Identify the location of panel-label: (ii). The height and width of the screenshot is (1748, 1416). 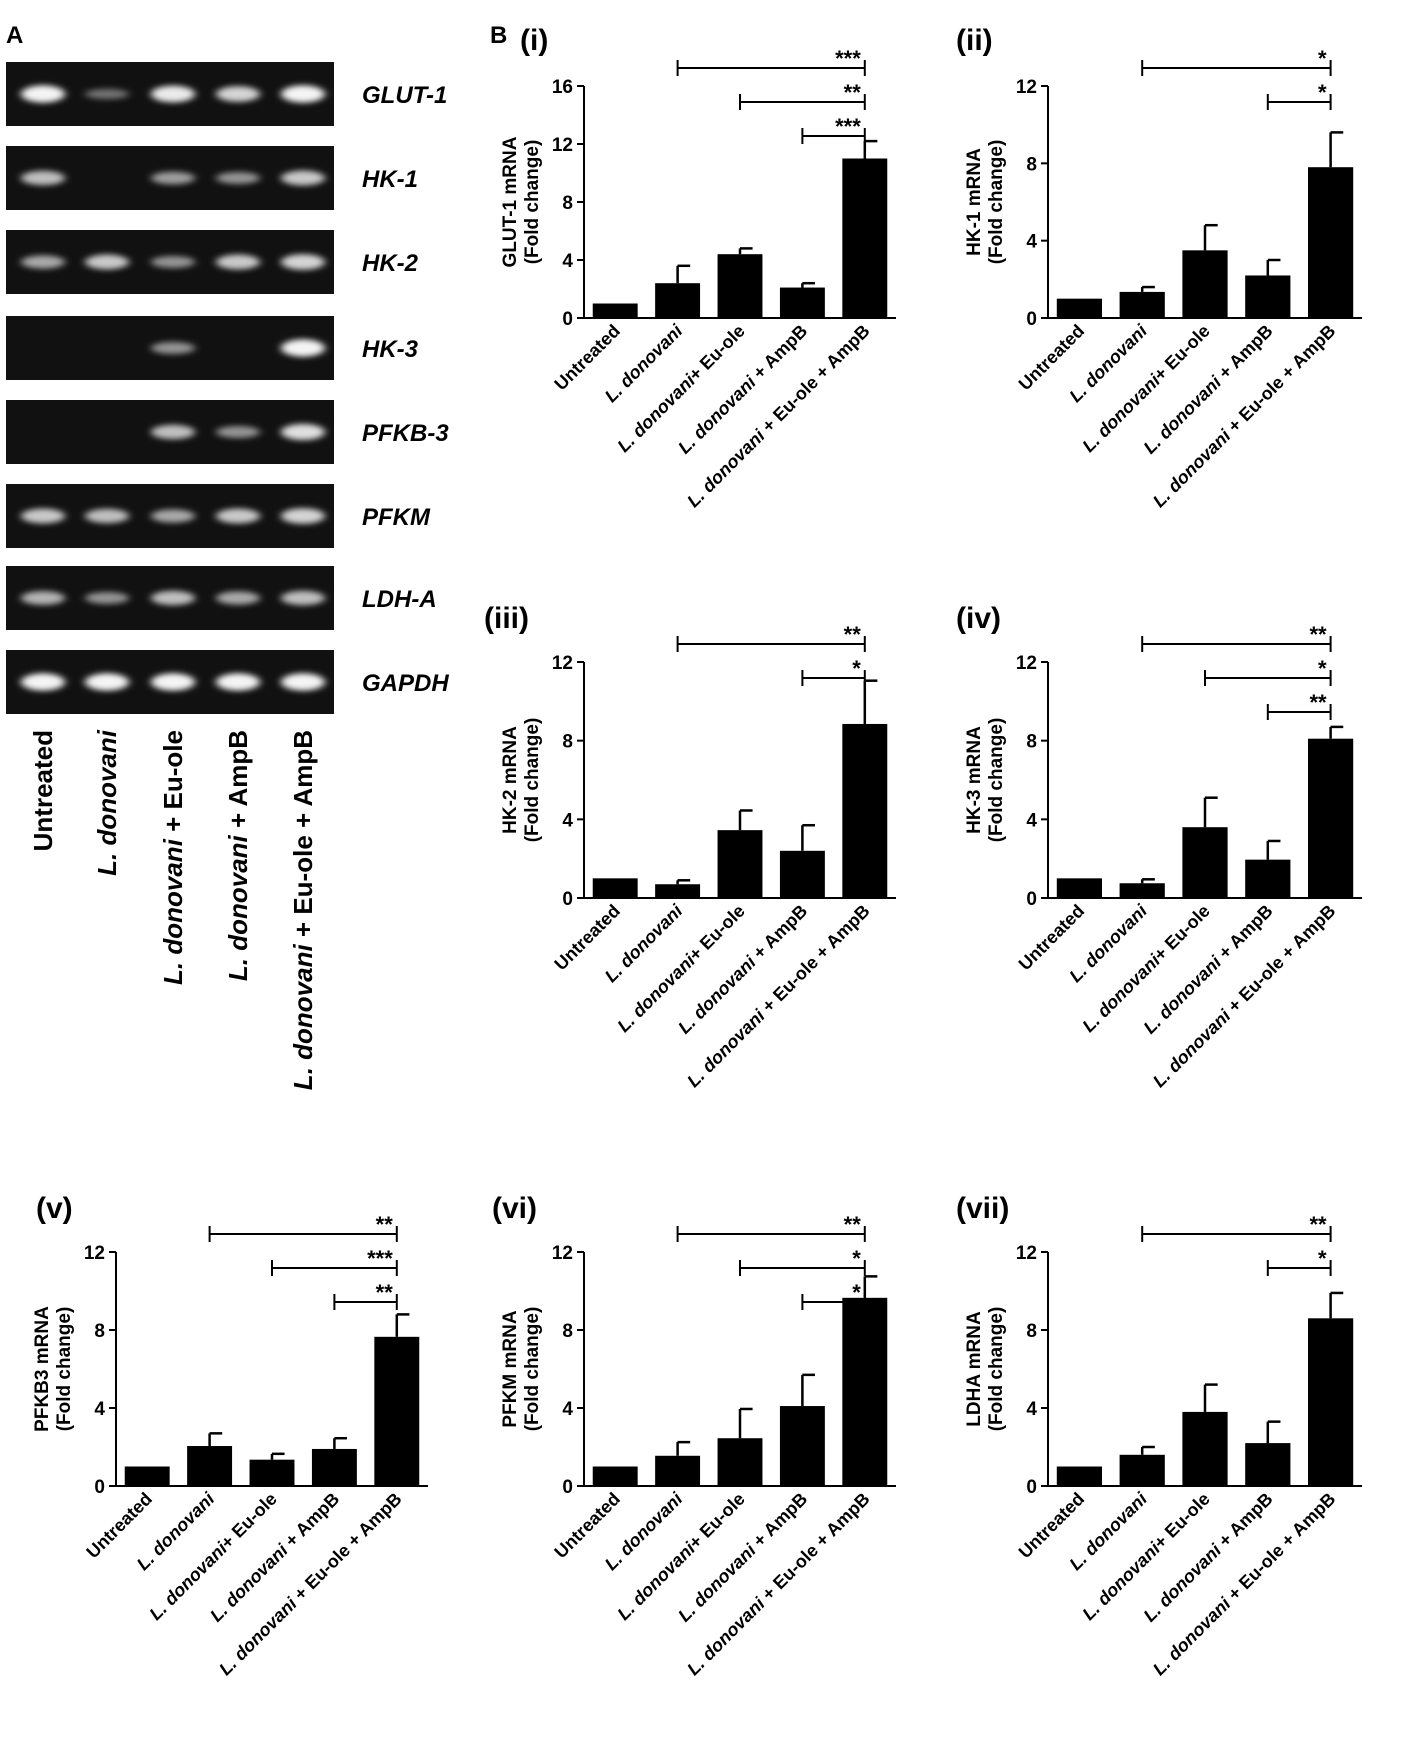
(974, 40).